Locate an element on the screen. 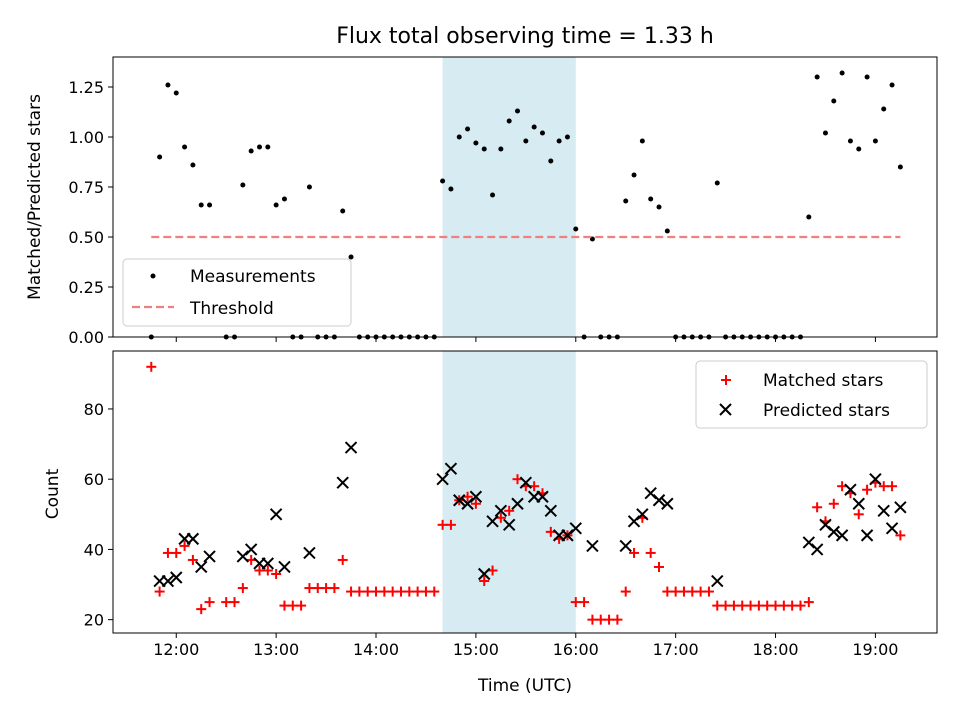  legend-measurements-marker is located at coordinates (153, 276).